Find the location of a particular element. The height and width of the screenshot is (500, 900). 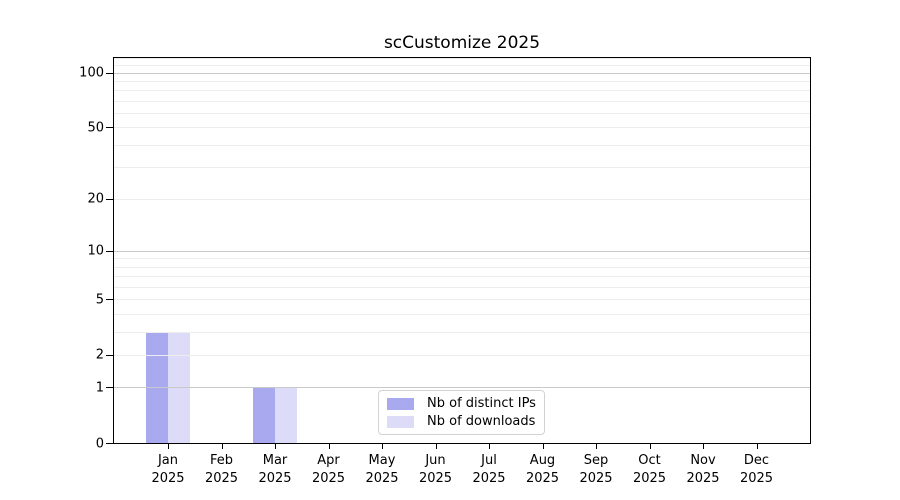

x-tick-label-oct-2025: Oct 2025 is located at coordinates (649, 469).